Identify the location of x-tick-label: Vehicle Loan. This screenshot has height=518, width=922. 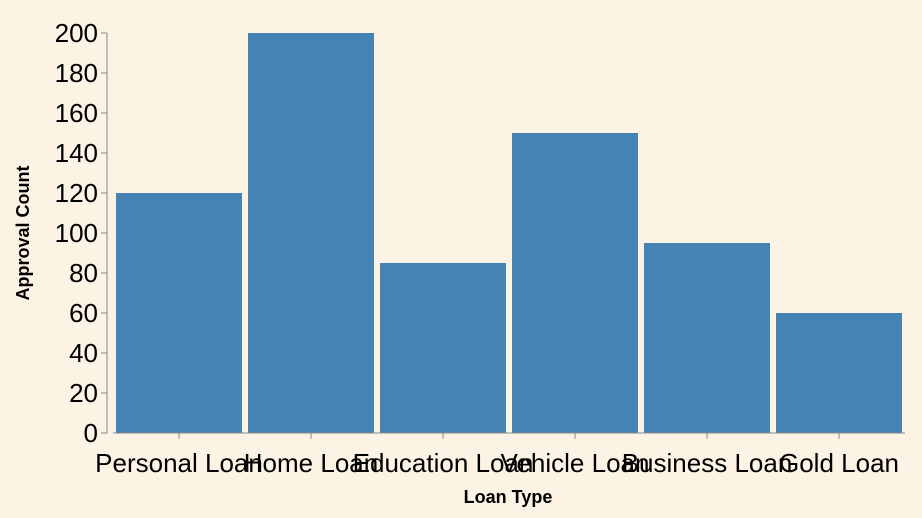
(575, 463).